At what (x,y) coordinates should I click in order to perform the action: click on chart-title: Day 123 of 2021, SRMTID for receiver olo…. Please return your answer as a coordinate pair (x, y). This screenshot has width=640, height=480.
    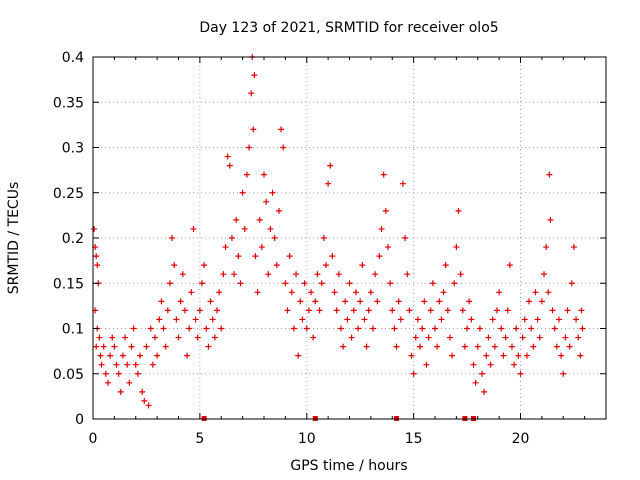
    Looking at the image, I should click on (348, 28).